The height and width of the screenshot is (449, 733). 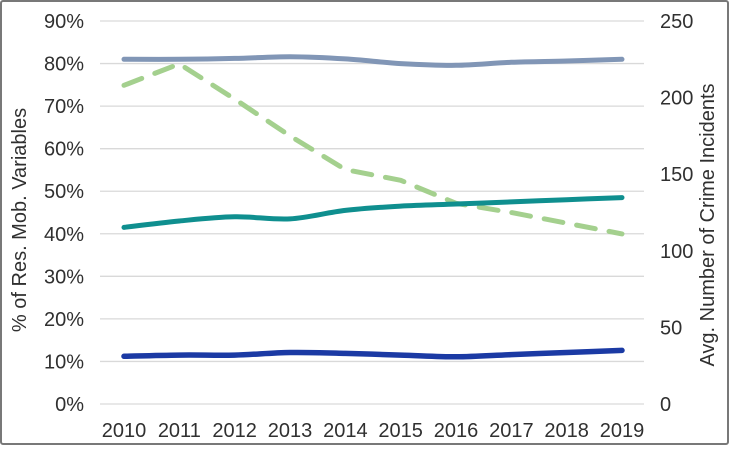 What do you see at coordinates (64, 213) in the screenshot?
I see `left-axis-tick-labels: 0% 10% 20% 30% 40% 50% 60% 70% 80% 90%` at bounding box center [64, 213].